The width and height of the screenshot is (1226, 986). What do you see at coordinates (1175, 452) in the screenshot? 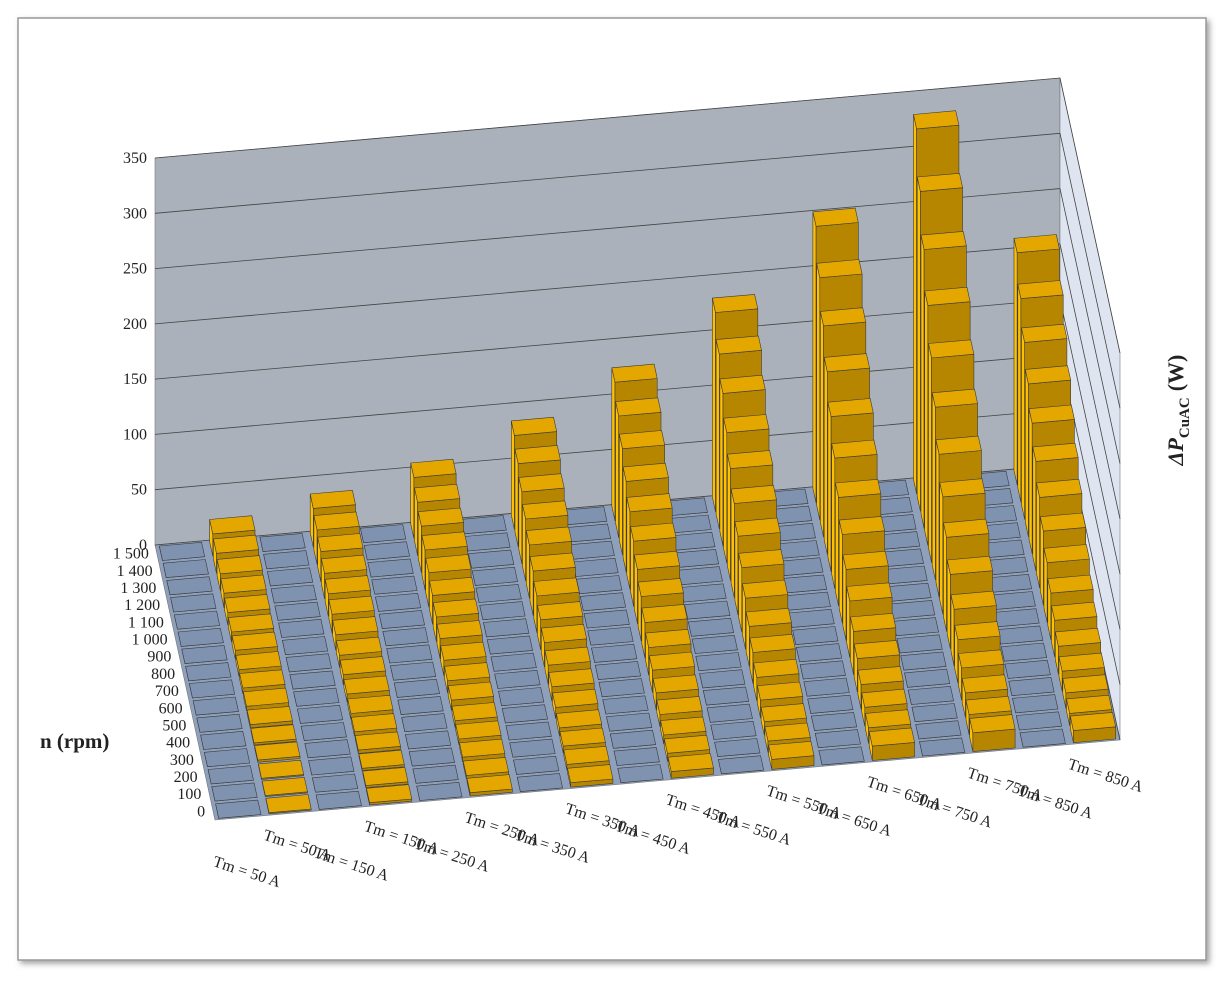
I see `z-title-main: ΔP` at bounding box center [1175, 452].